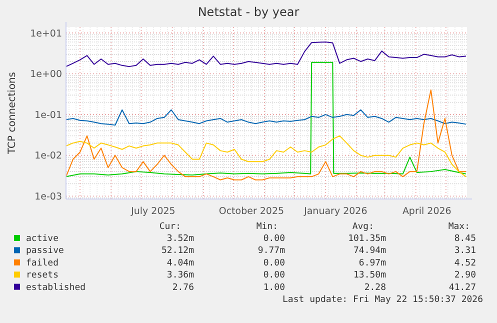  Describe the element at coordinates (465, 263) in the screenshot. I see `text: 4.52` at that location.